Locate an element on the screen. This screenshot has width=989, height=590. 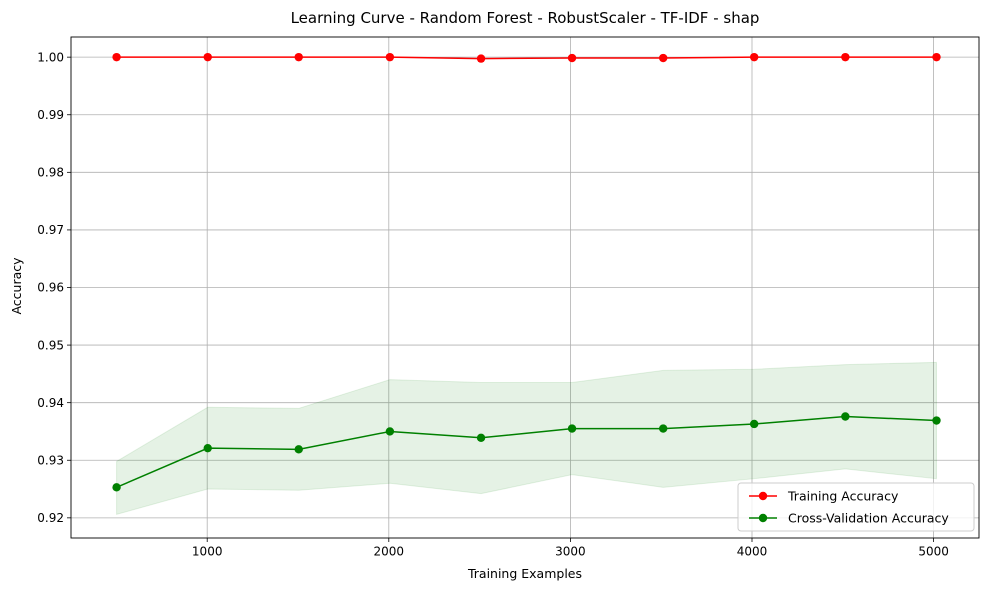
y-tick-label: 0.95 is located at coordinates (50, 345).